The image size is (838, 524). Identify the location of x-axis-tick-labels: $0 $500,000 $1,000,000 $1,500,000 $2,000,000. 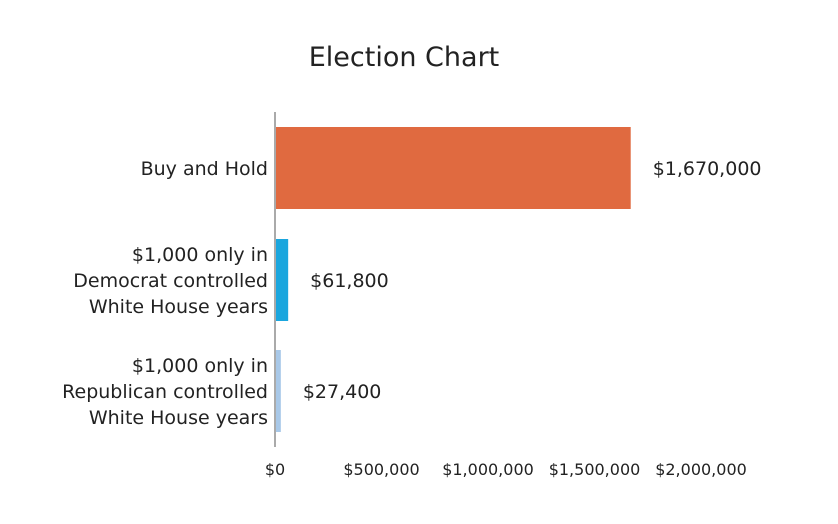
(506, 469).